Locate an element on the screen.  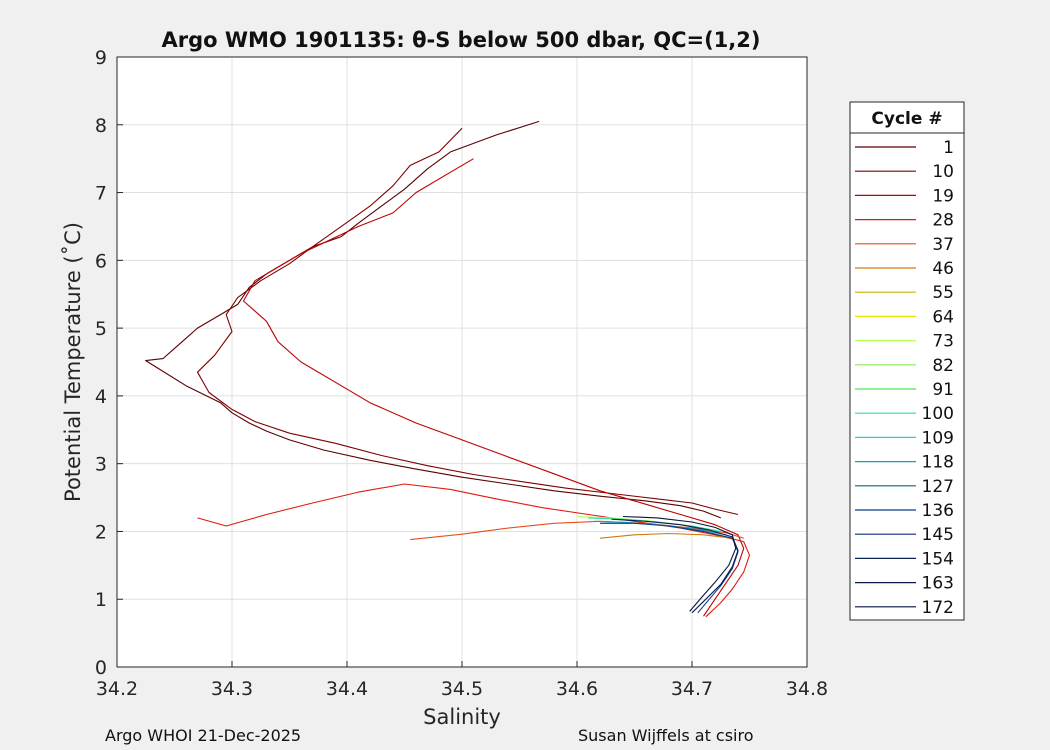
y-tick-label: 2 is located at coordinates (101, 532).